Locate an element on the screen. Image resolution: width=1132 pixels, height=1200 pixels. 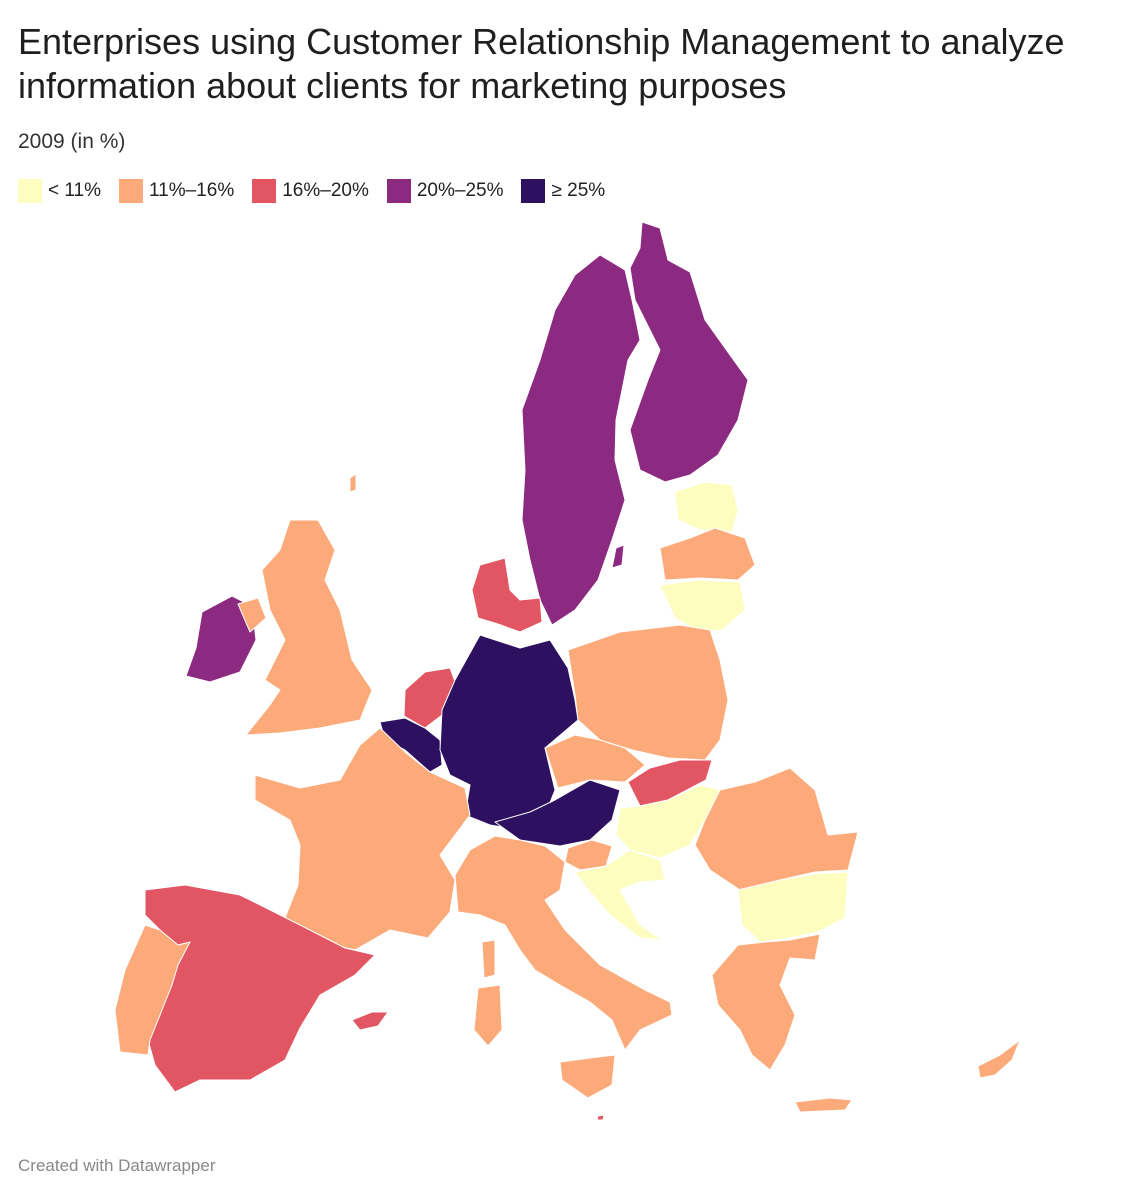
legend-item-20-25: 20%–25% is located at coordinates (445, 191).